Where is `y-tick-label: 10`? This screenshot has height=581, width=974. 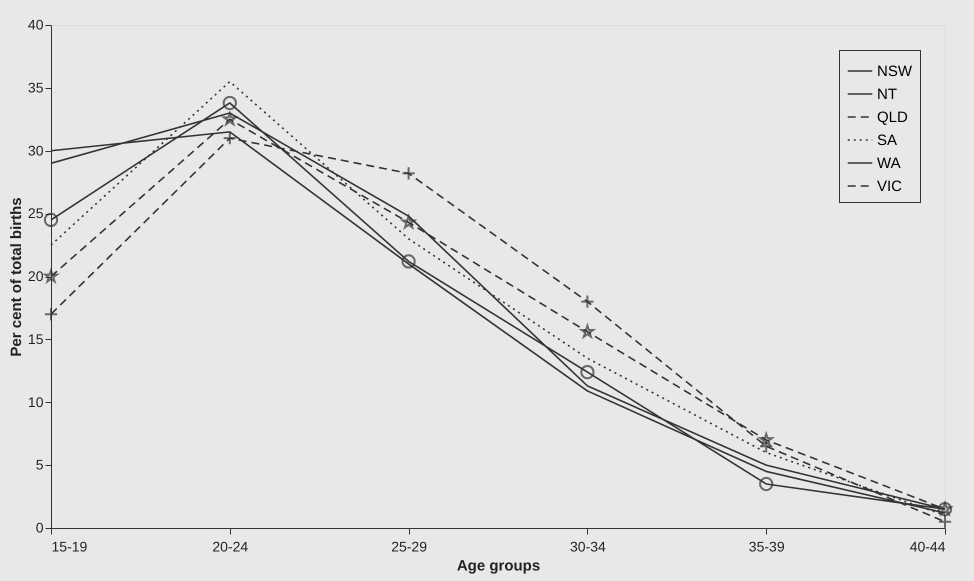 y-tick-label: 10 is located at coordinates (36, 402).